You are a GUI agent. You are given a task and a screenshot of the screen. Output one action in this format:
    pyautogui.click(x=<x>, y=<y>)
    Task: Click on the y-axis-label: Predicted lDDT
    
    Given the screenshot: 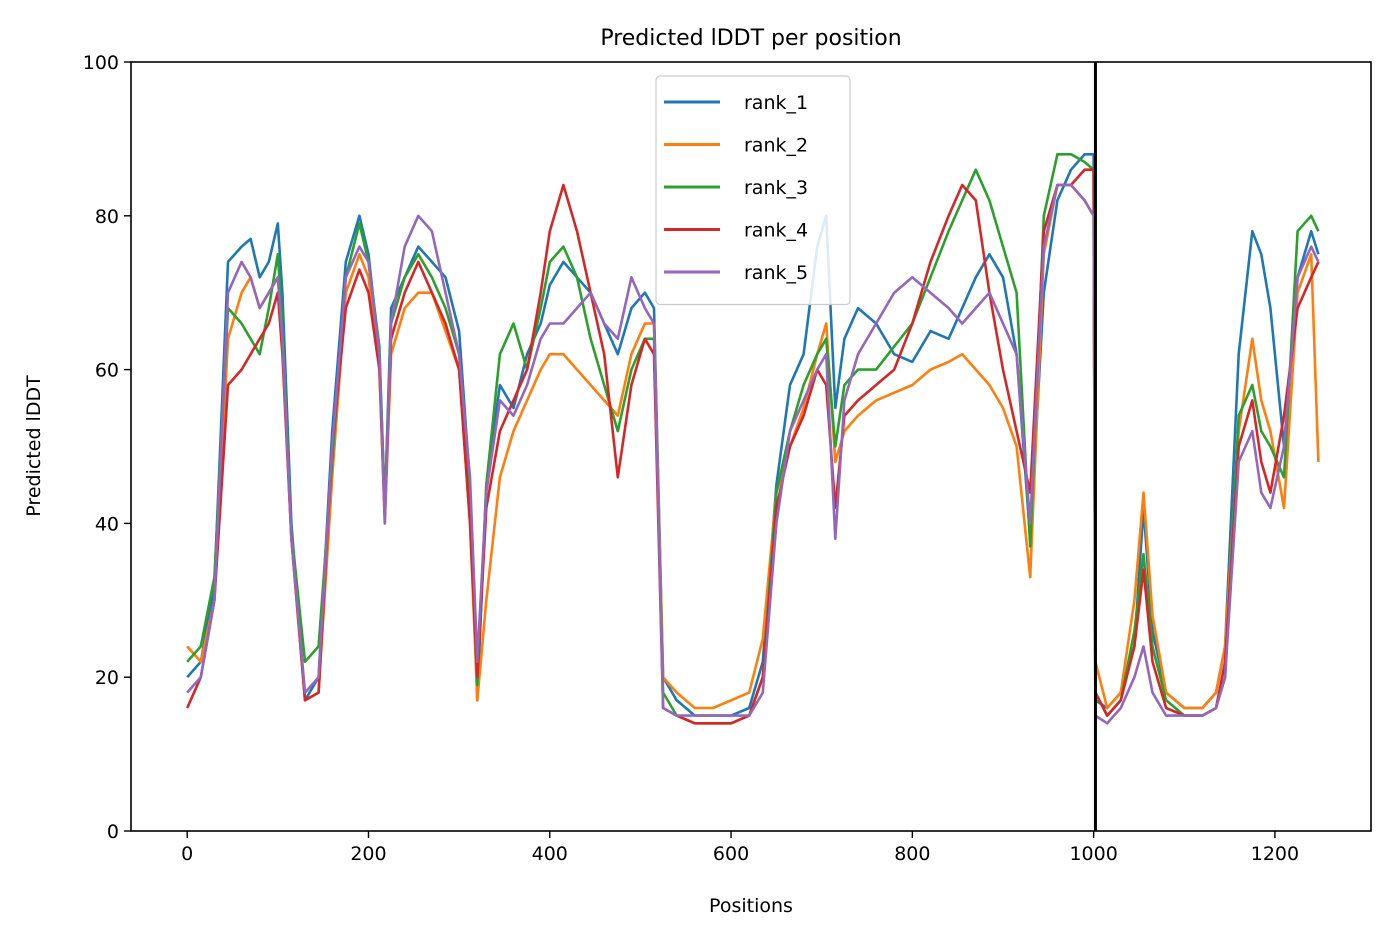 What is the action you would take?
    pyautogui.click(x=34, y=446)
    